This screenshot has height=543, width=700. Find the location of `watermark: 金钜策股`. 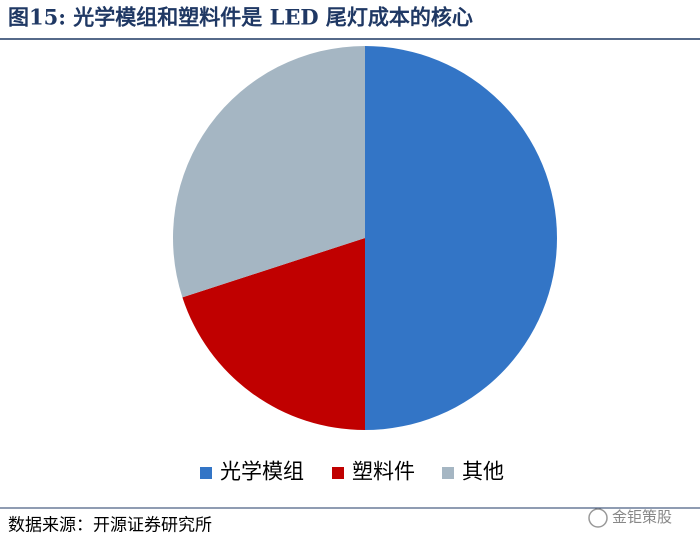

watermark: 金钜策股 is located at coordinates (642, 517).